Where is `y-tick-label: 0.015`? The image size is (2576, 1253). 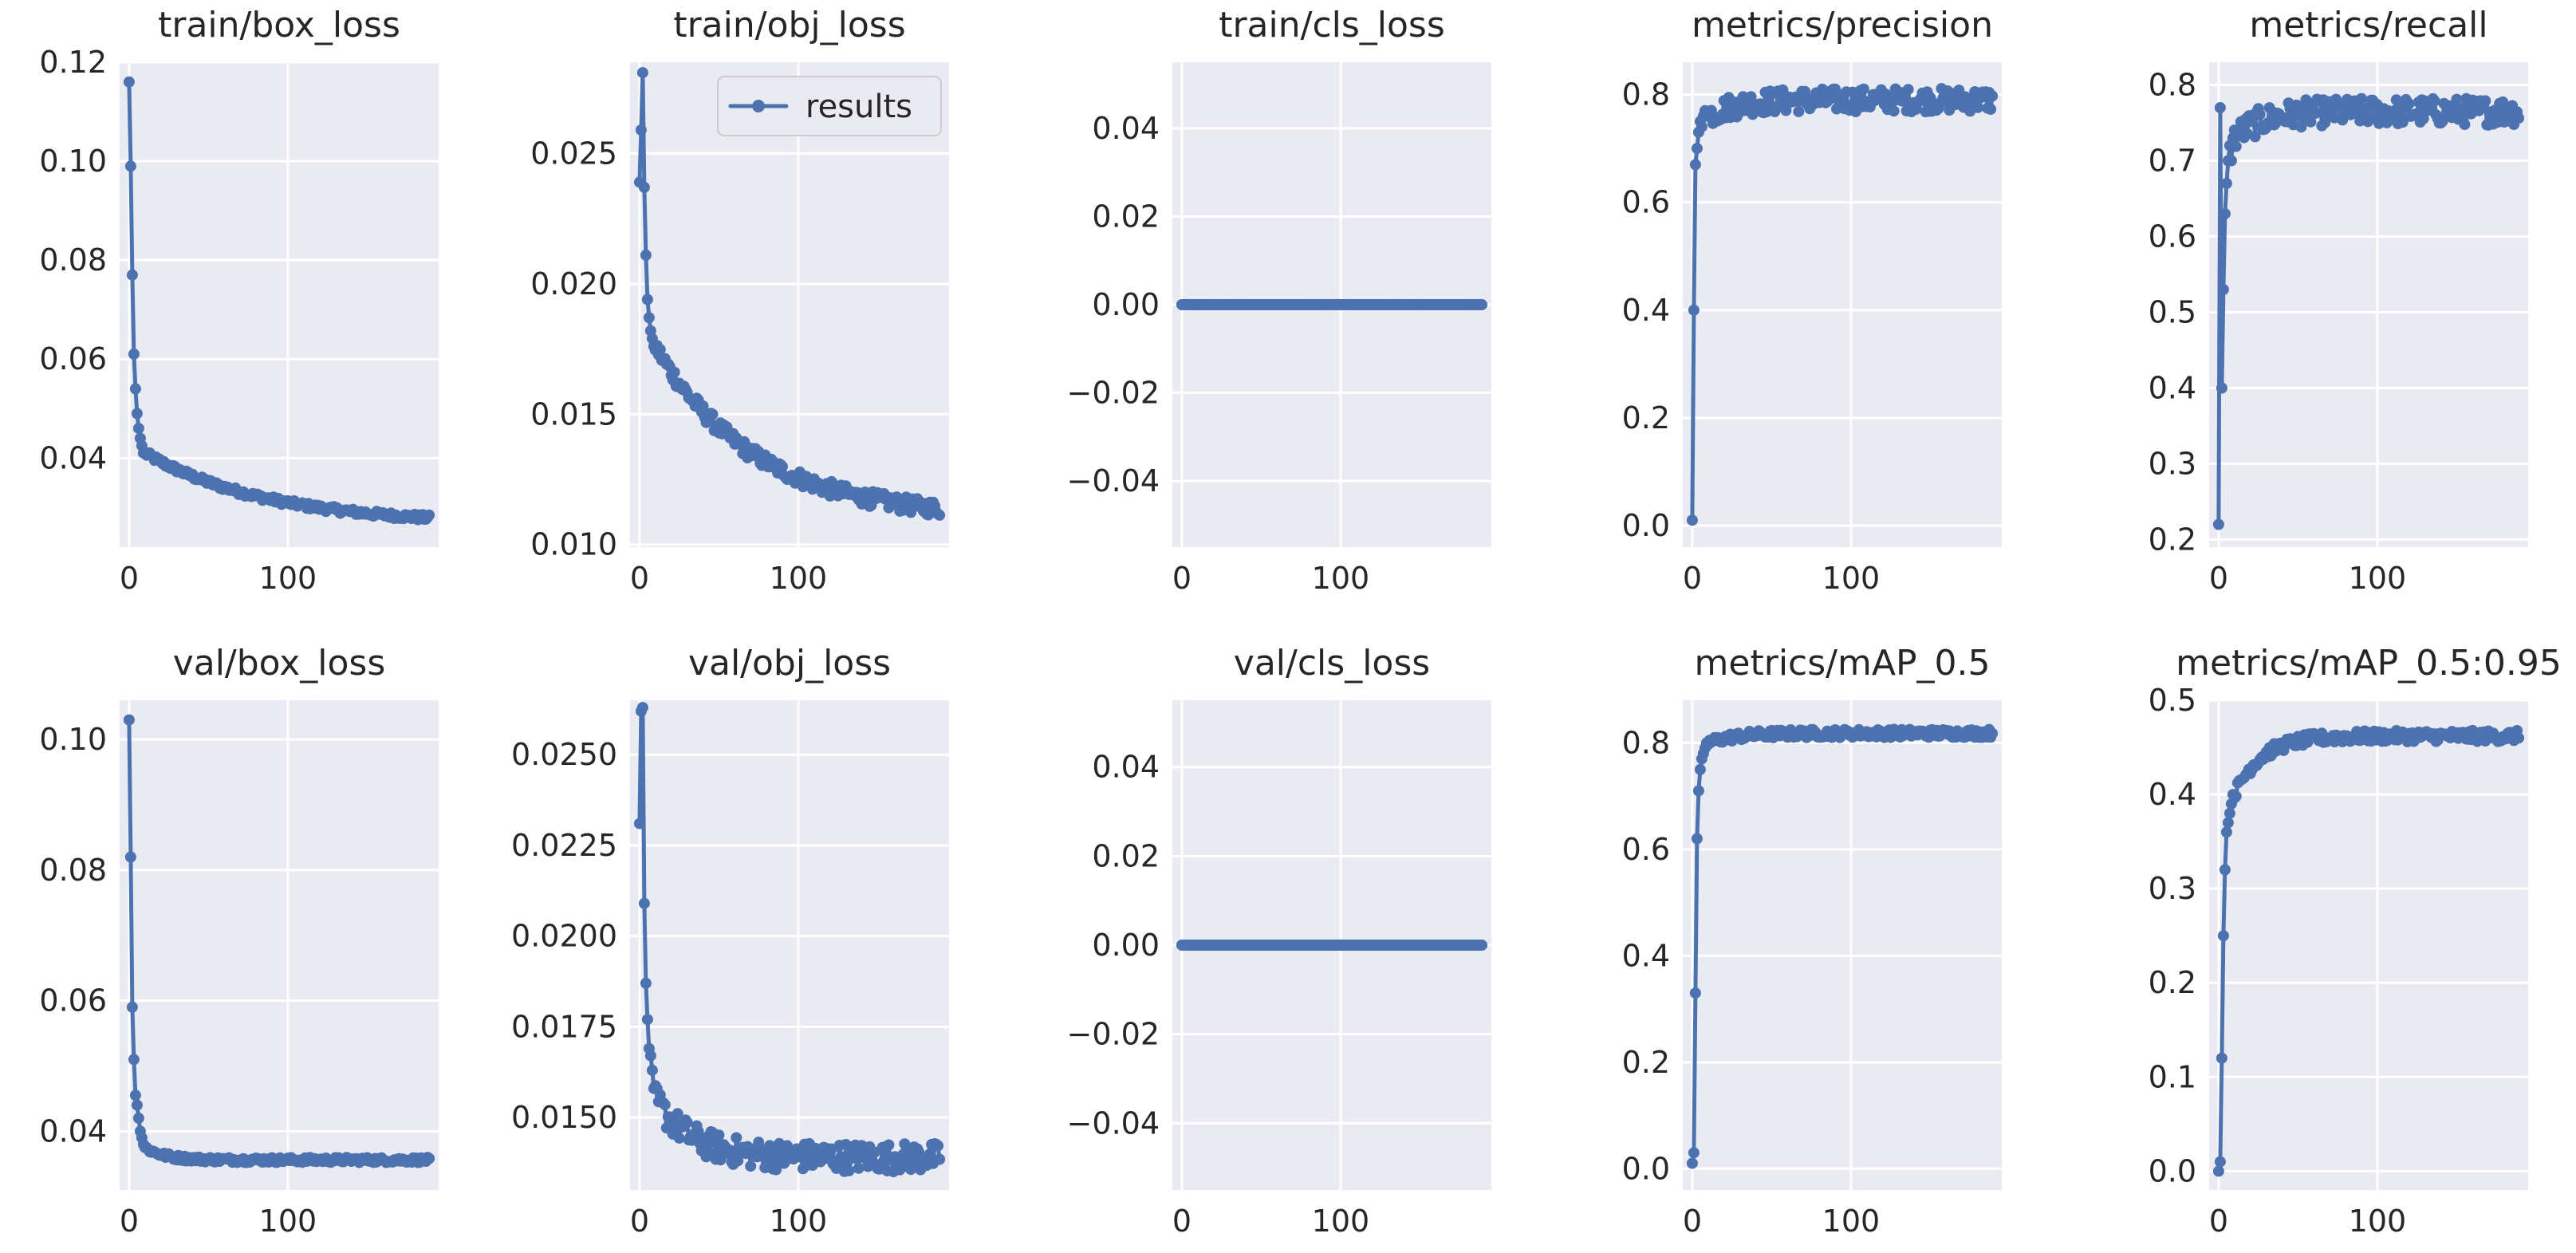
y-tick-label: 0.015 is located at coordinates (573, 413).